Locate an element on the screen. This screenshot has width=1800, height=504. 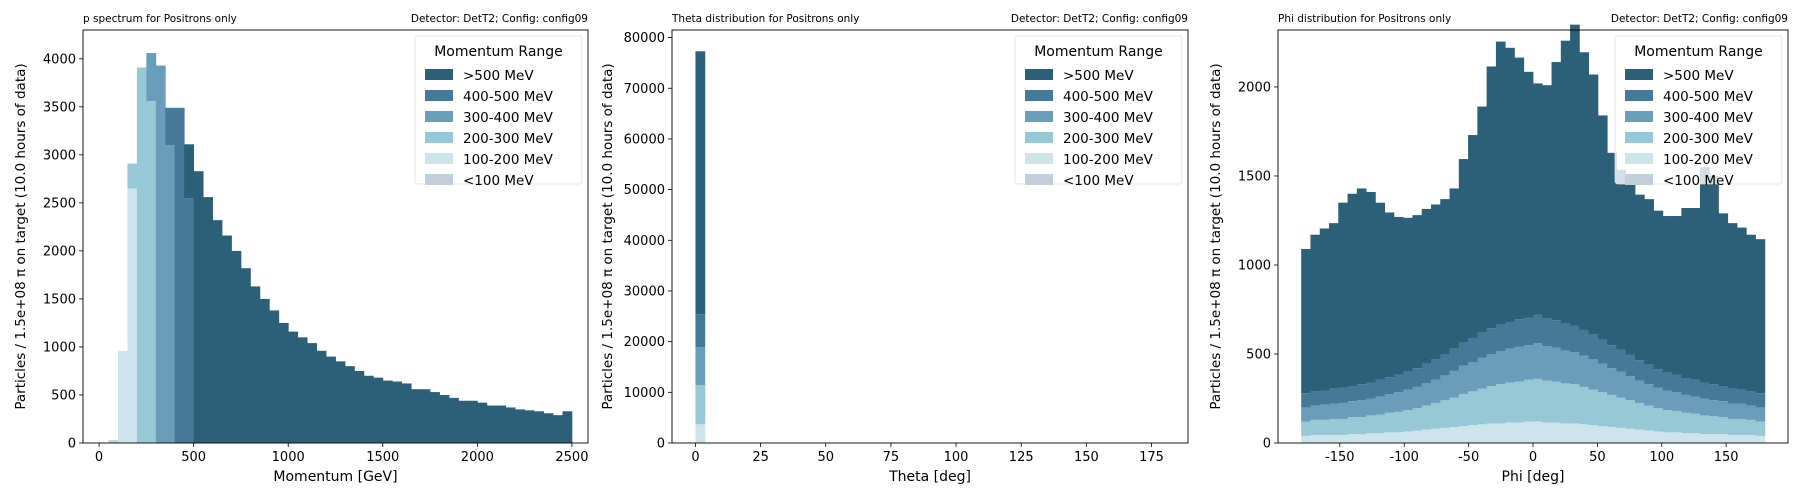
y-tick-label: 0 is located at coordinates (661, 444).